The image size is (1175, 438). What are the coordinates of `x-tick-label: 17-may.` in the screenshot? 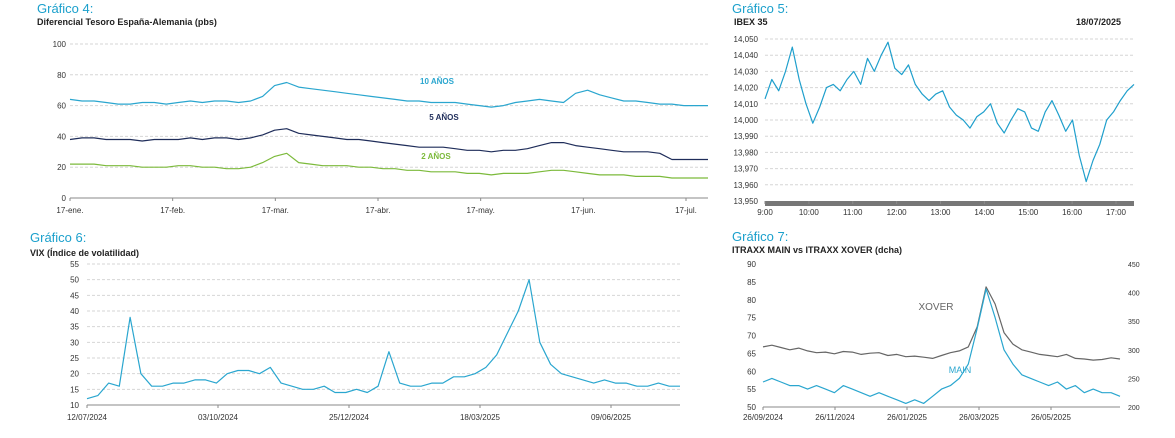 It's located at (481, 210).